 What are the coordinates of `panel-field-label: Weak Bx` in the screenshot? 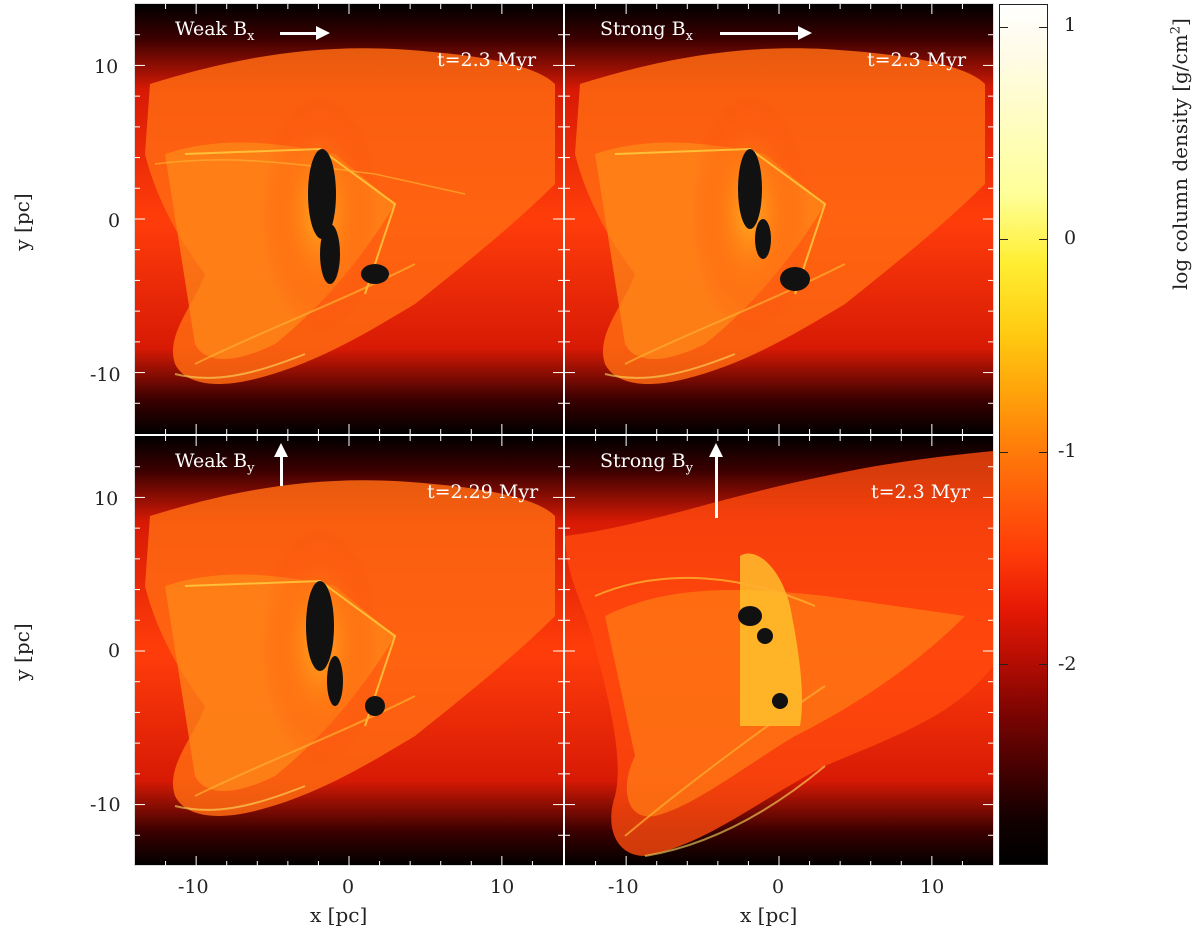 It's located at (215, 31).